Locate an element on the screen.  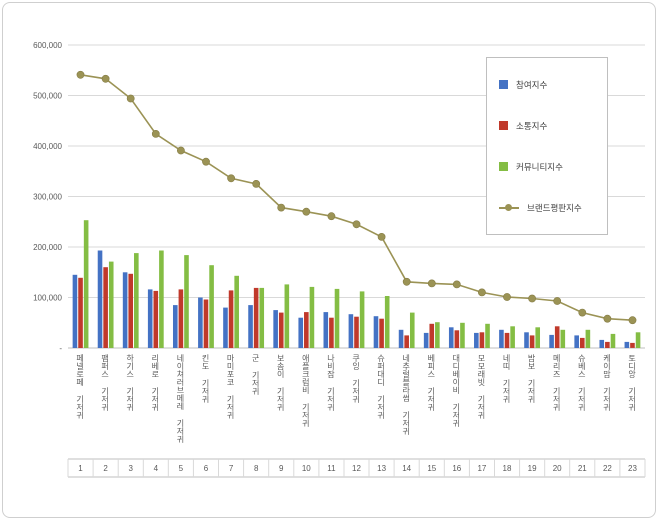
legend: 참여지수 소통지수 커뮤니티지수 브랜드평판지수 is located at coordinates (547, 146).